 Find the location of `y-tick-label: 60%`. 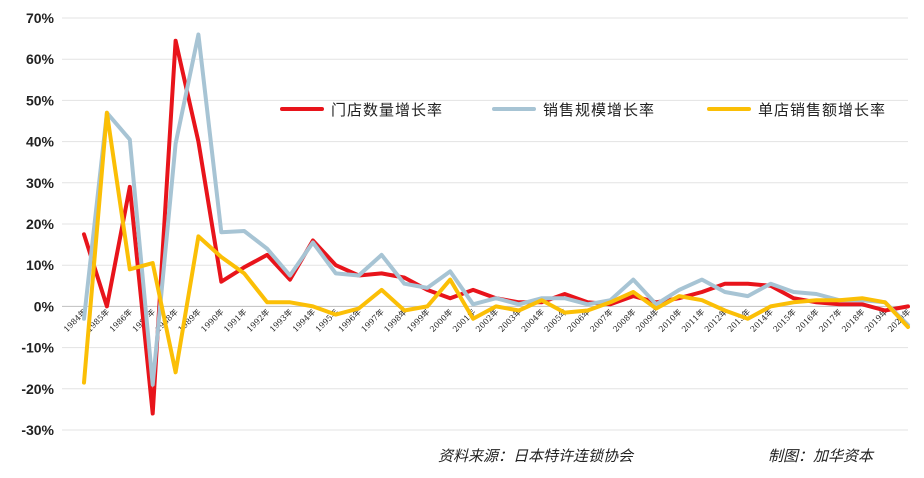

y-tick-label: 60% is located at coordinates (40, 59).